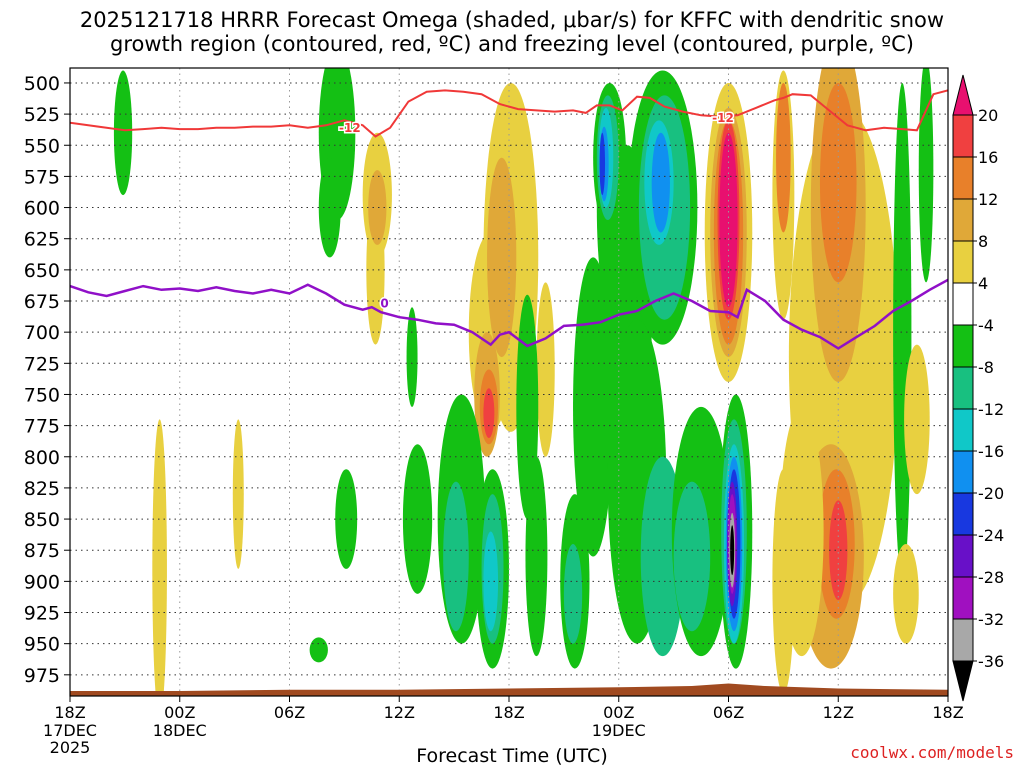  What do you see at coordinates (42, 427) in the screenshot?
I see `y-tick-label-775: 775` at bounding box center [42, 427].